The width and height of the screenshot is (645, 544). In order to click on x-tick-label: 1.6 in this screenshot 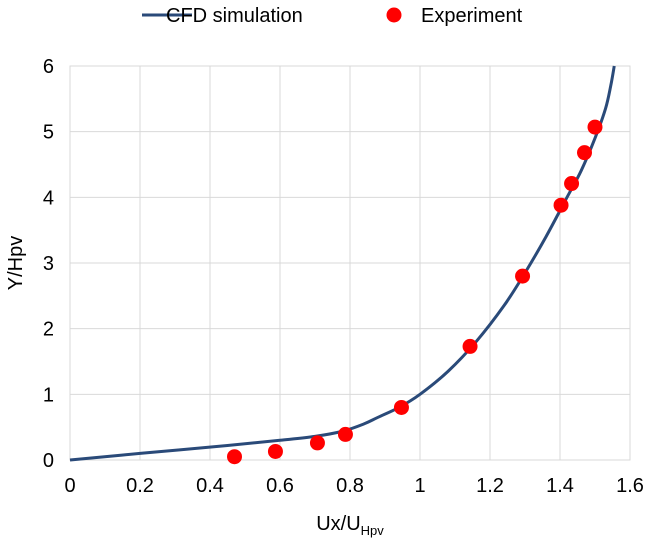, I will do `click(630, 486)`.